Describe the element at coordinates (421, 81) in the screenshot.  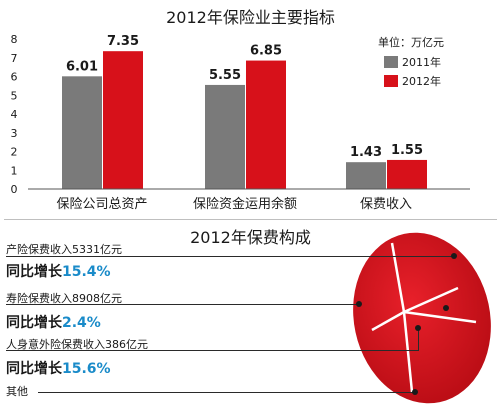
I see `legend-label-2012: 2012年` at that location.